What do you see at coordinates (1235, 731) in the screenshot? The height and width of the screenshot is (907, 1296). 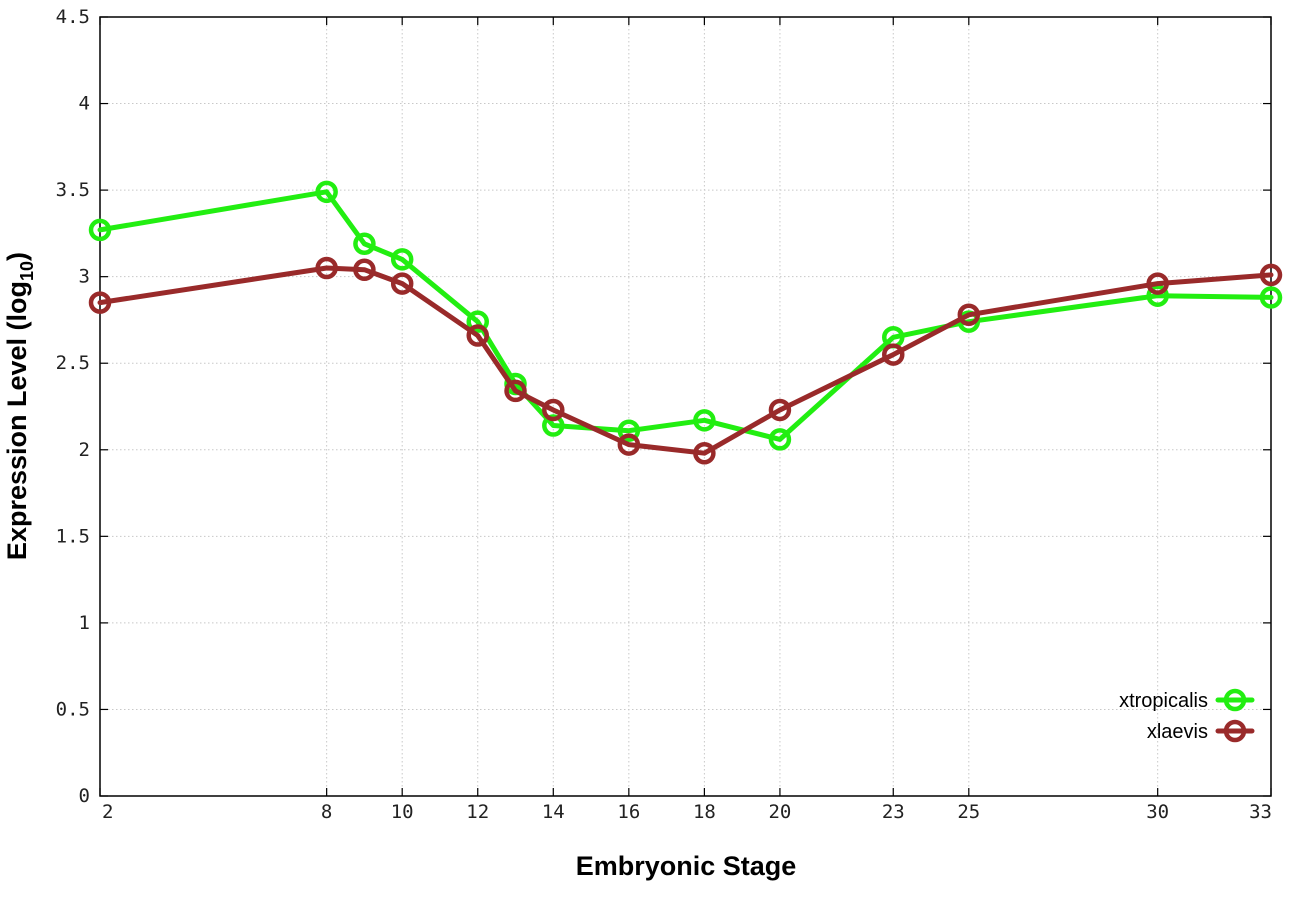 I see `legend-swatch-marker-xlaevis` at bounding box center [1235, 731].